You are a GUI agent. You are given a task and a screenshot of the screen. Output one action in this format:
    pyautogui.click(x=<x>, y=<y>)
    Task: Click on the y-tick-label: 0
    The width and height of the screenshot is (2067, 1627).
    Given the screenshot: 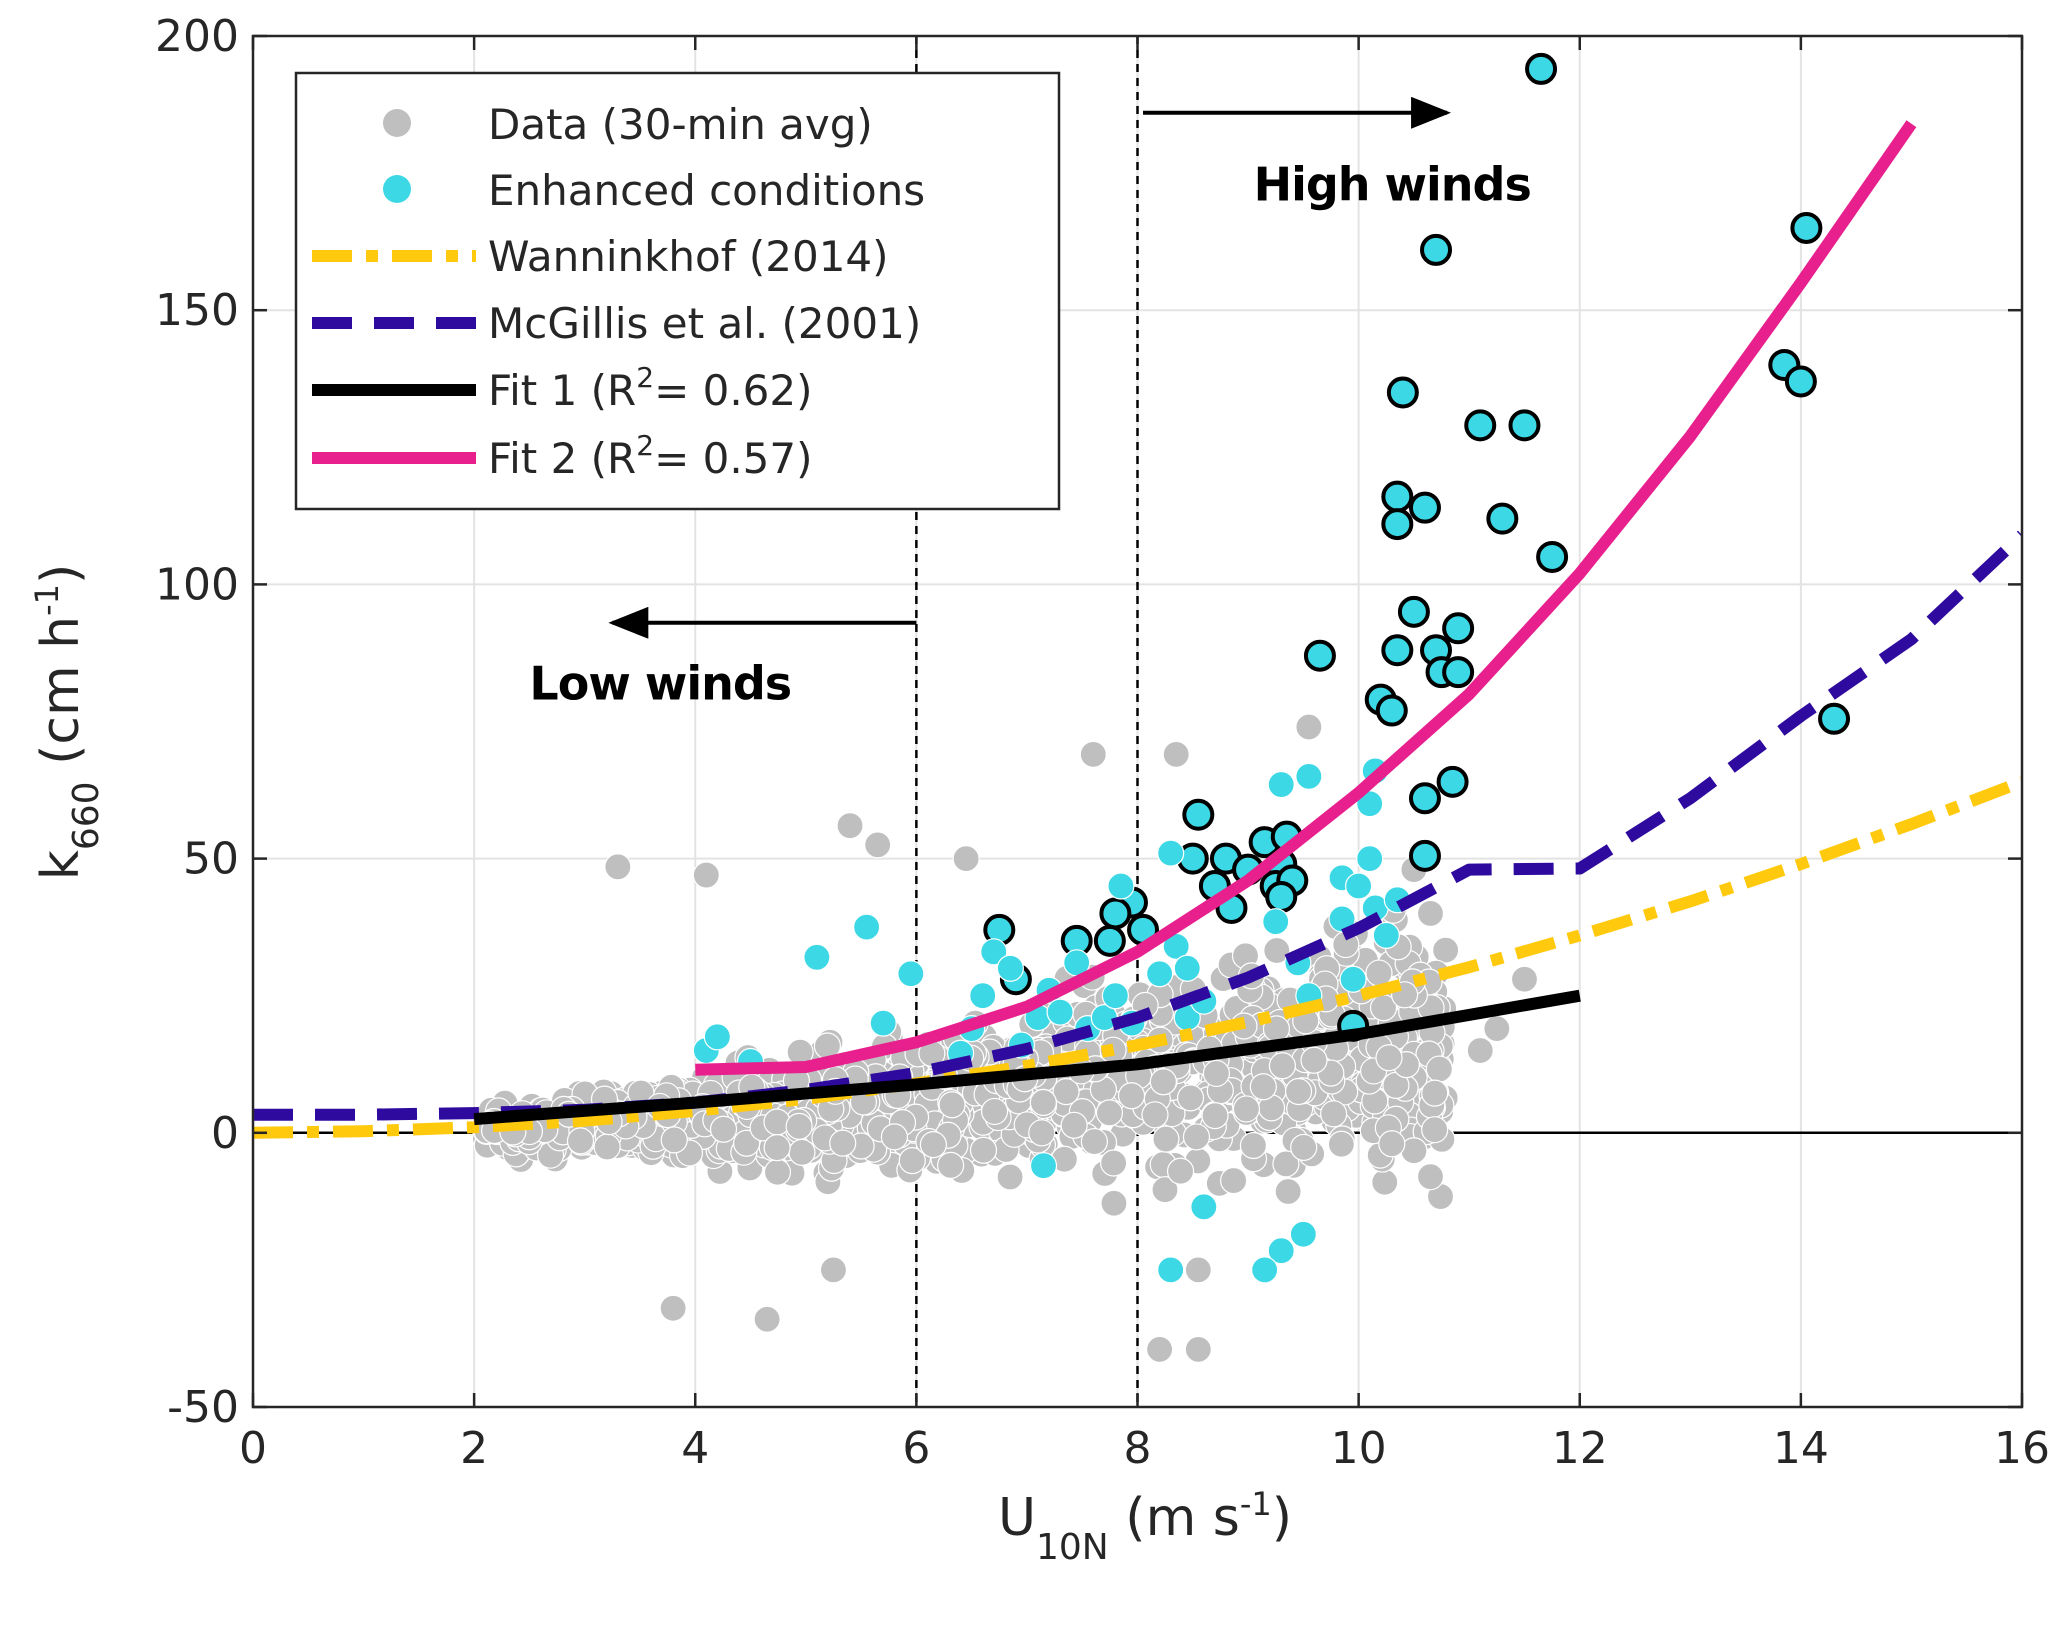 What is the action you would take?
    pyautogui.click(x=225, y=1133)
    